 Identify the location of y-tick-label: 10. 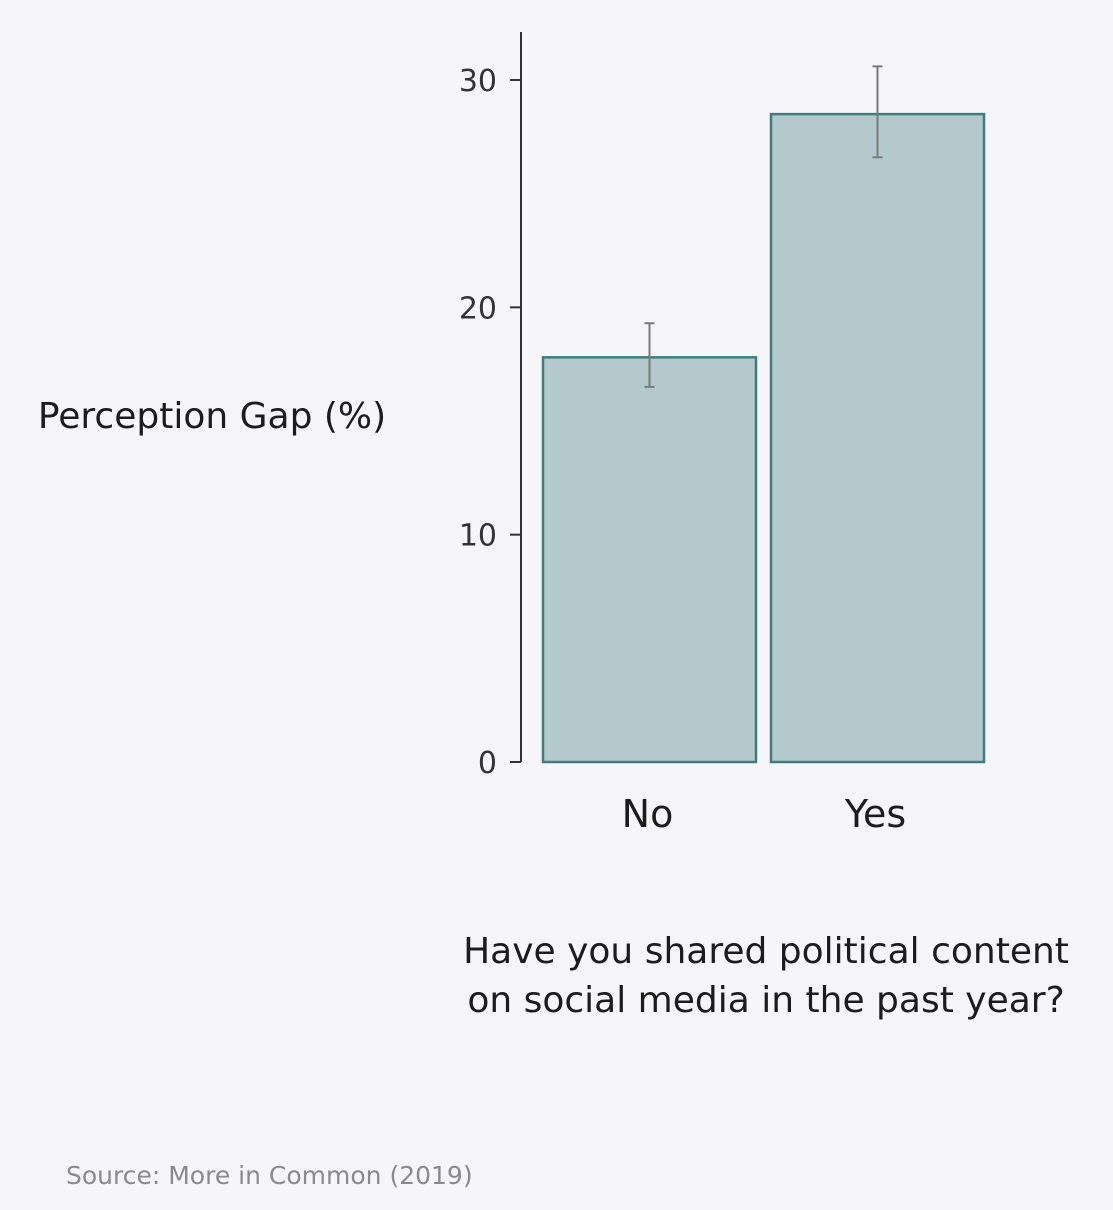
(478, 536).